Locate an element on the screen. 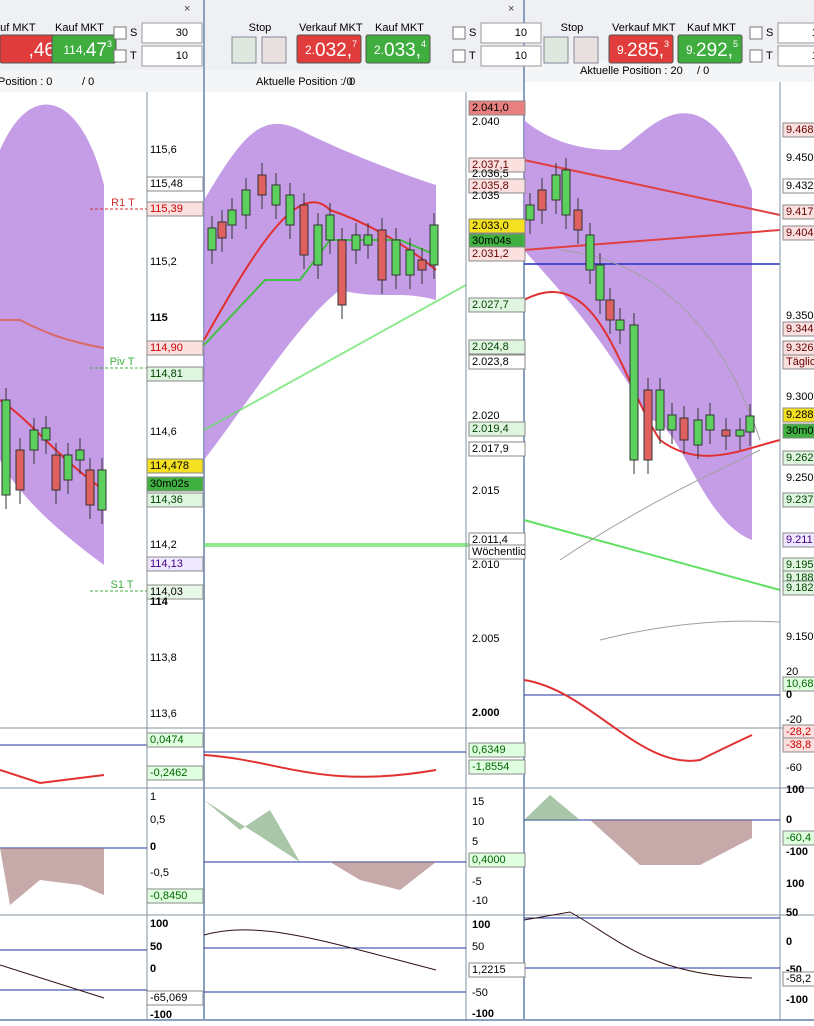 Image resolution: width=814 pixels, height=1026 pixels. price-prefix: 2. is located at coordinates (310, 50).